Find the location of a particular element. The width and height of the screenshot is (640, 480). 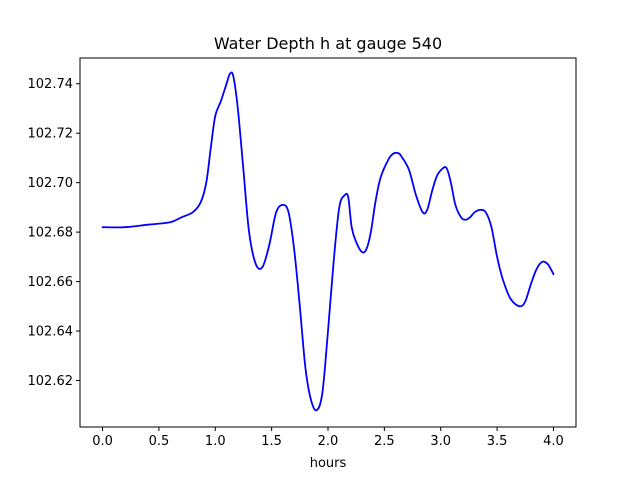

chart-title: Water Depth h at gauge 540 is located at coordinates (328, 43).